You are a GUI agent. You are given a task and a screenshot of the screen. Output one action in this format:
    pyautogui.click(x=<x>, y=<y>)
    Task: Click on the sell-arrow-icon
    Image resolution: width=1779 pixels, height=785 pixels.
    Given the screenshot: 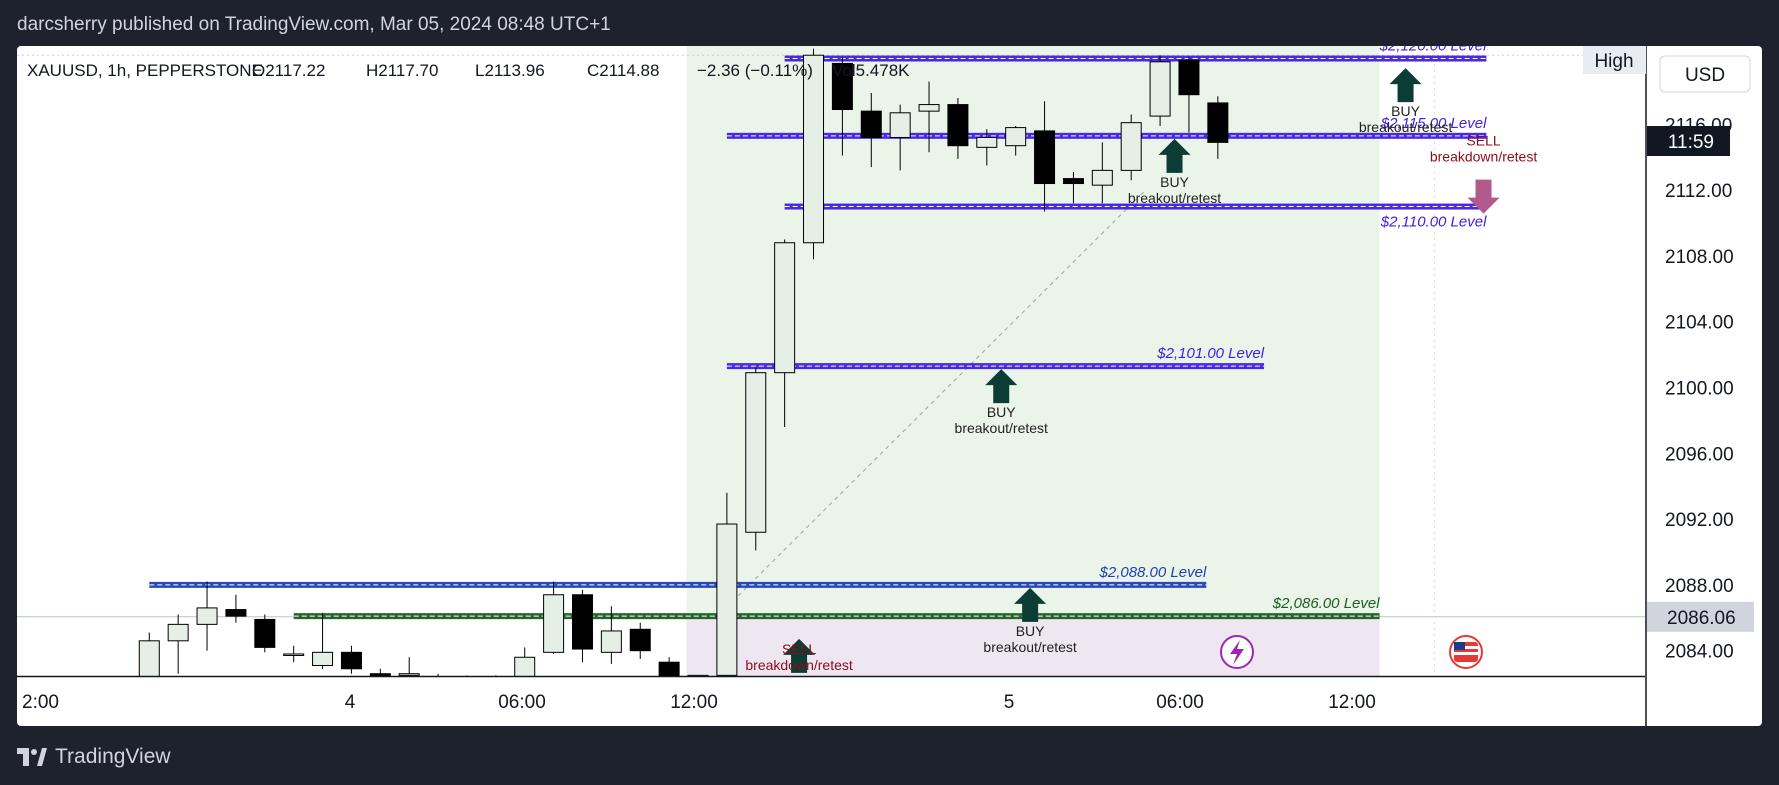 What is the action you would take?
    pyautogui.click(x=1483, y=196)
    